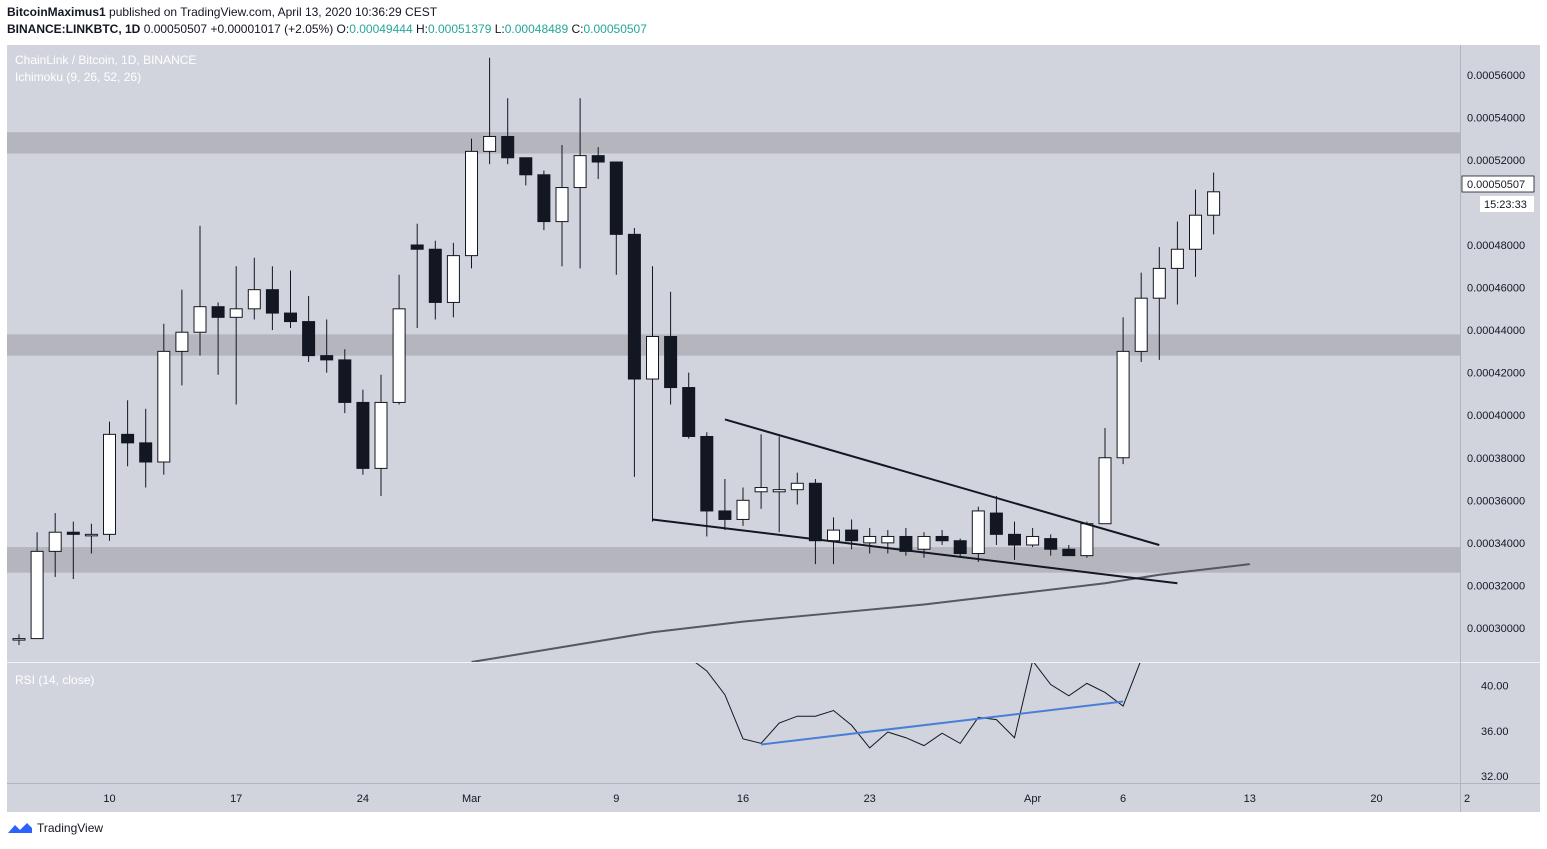 The width and height of the screenshot is (1547, 849). I want to click on tradingview-logo-icon, so click(20, 828).